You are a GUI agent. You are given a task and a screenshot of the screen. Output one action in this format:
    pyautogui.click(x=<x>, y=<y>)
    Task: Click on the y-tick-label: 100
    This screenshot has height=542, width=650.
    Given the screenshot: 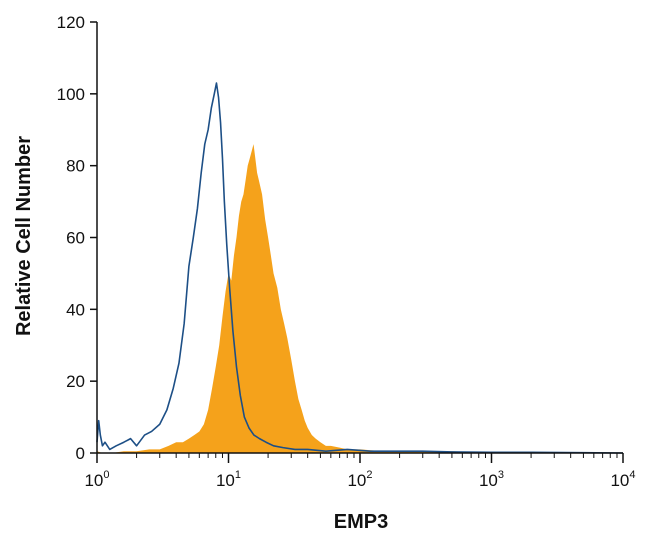 What is the action you would take?
    pyautogui.click(x=71, y=94)
    